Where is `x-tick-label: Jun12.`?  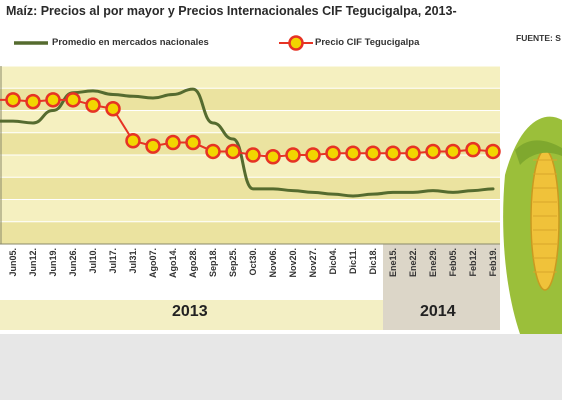 x-tick-label: Jun12. is located at coordinates (33, 262).